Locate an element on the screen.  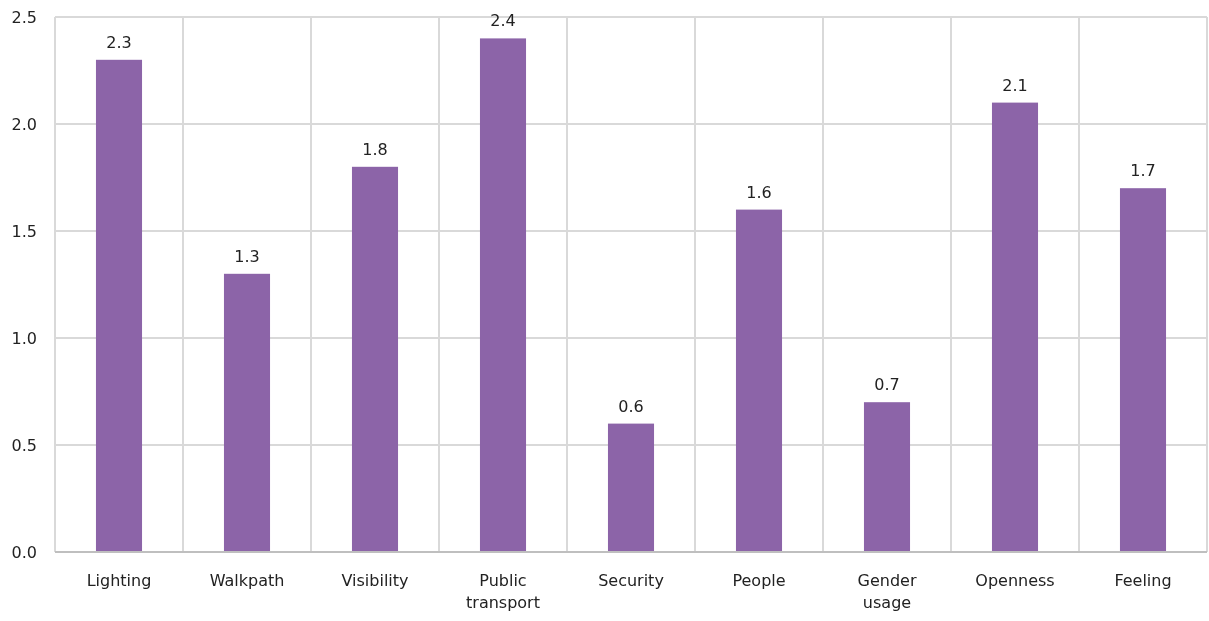
y-tick-label: 0.0 is located at coordinates (24, 552).